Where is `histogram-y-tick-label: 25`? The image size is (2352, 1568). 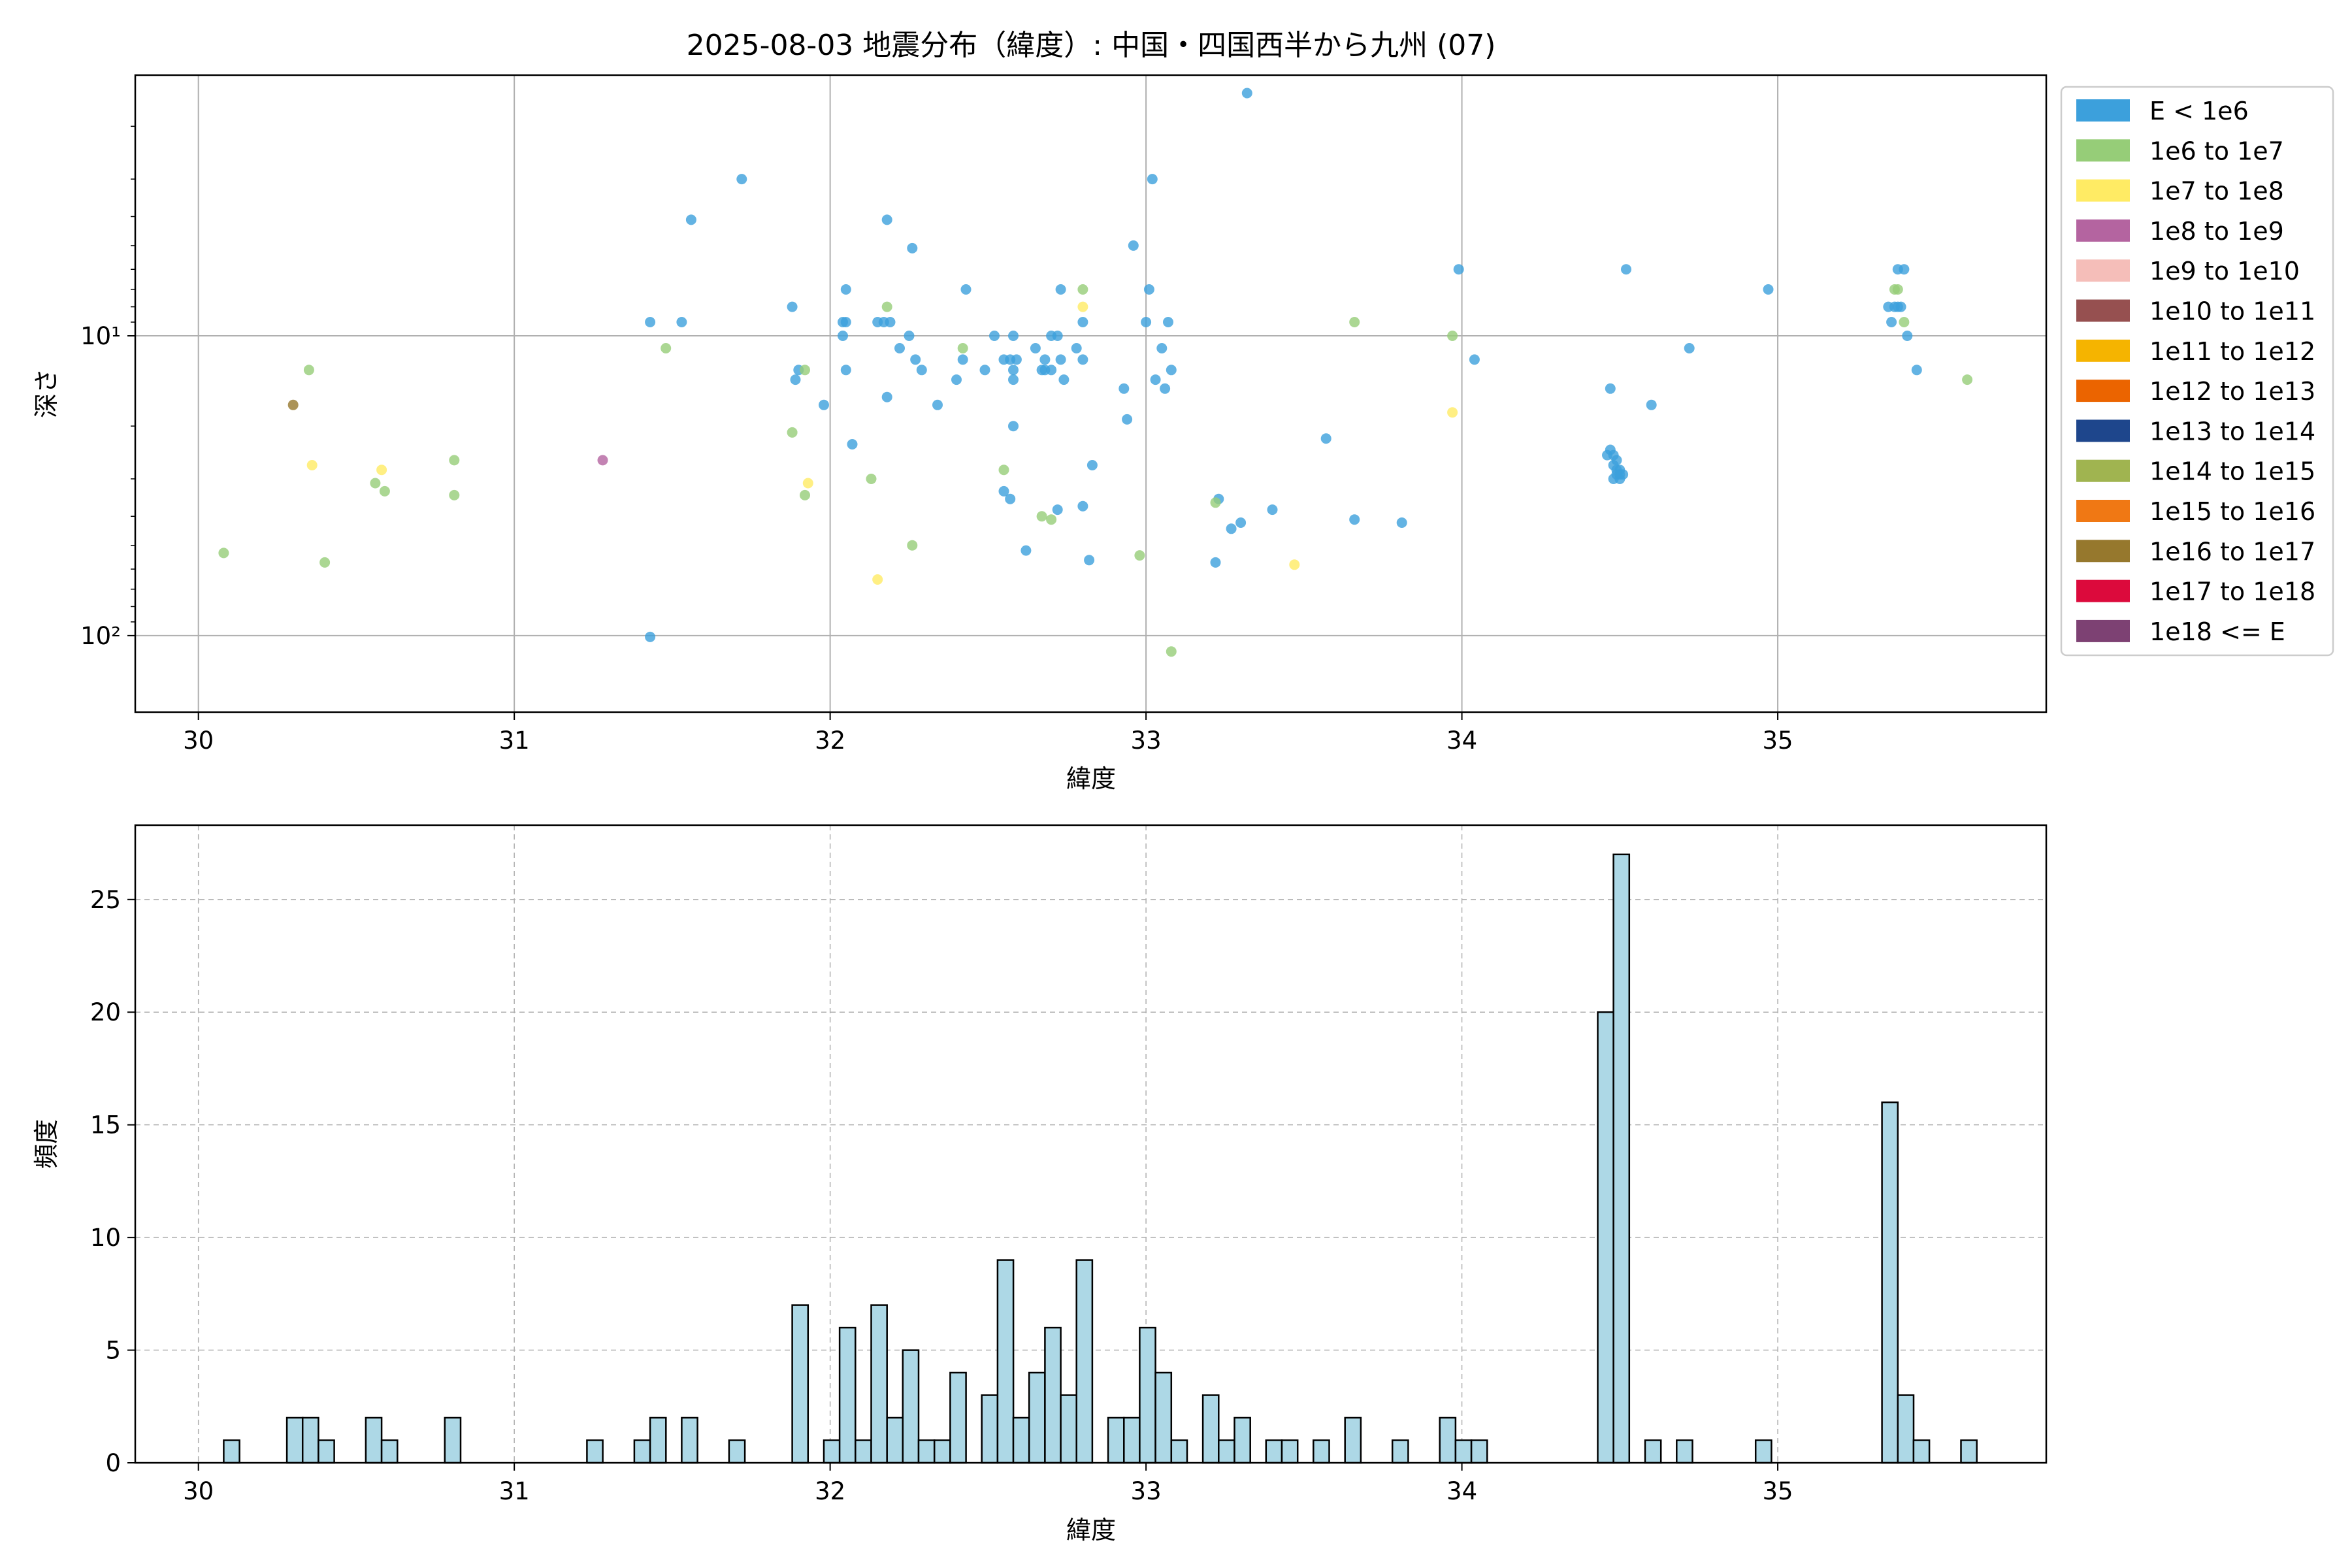 histogram-y-tick-label: 25 is located at coordinates (105, 900).